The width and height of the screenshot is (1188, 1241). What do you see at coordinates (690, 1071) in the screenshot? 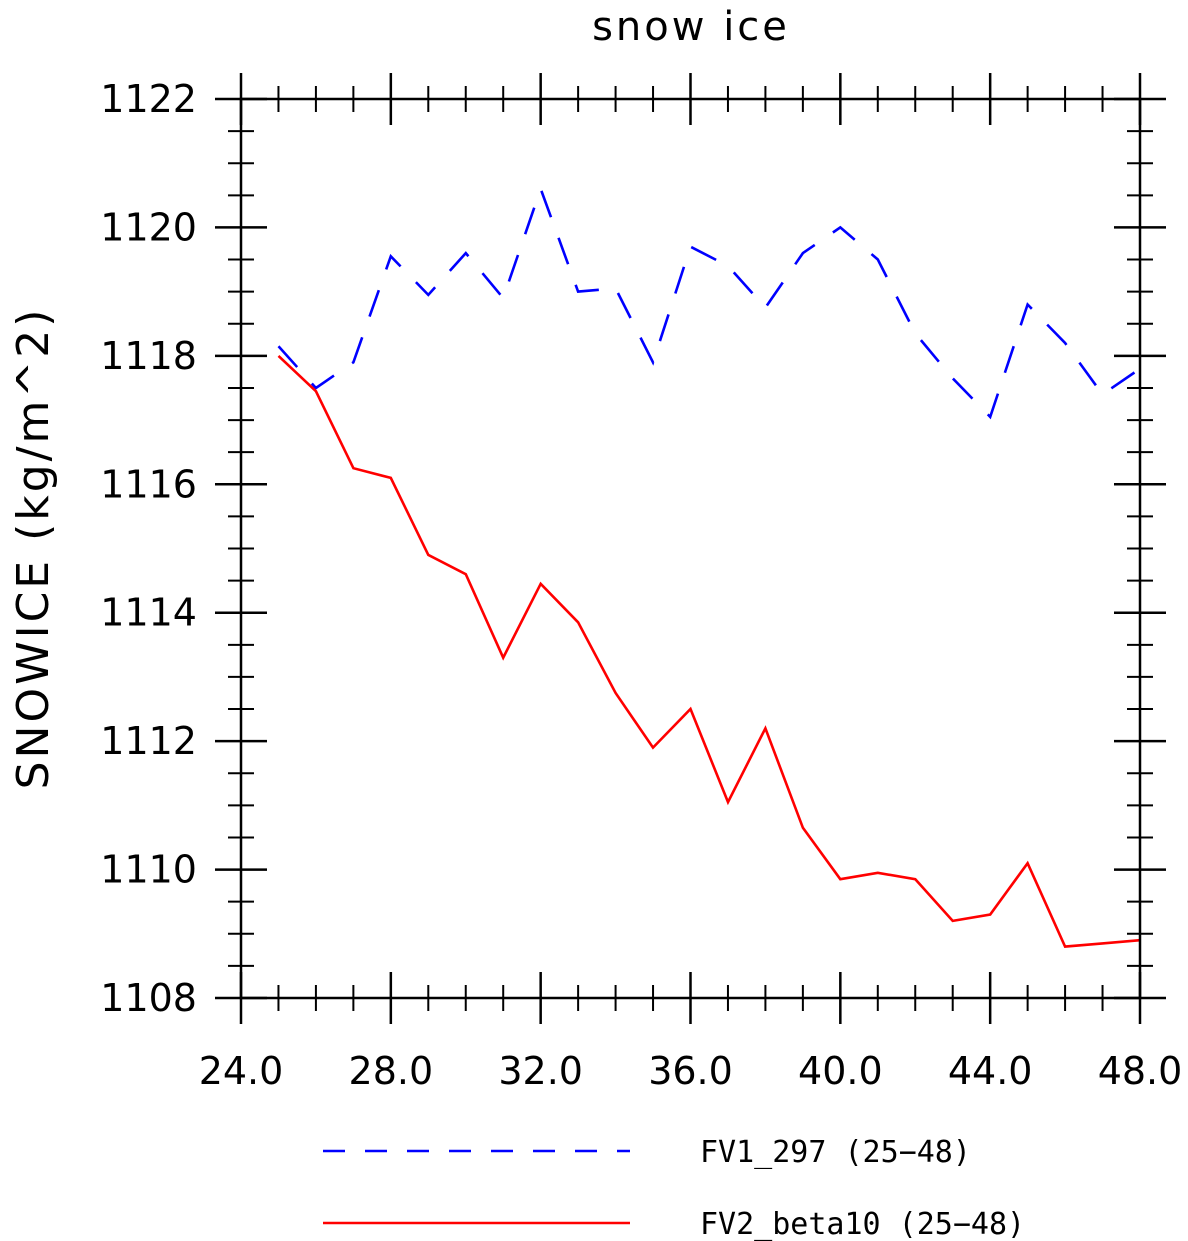
I see `x-tick-label: 36.0` at bounding box center [690, 1071].